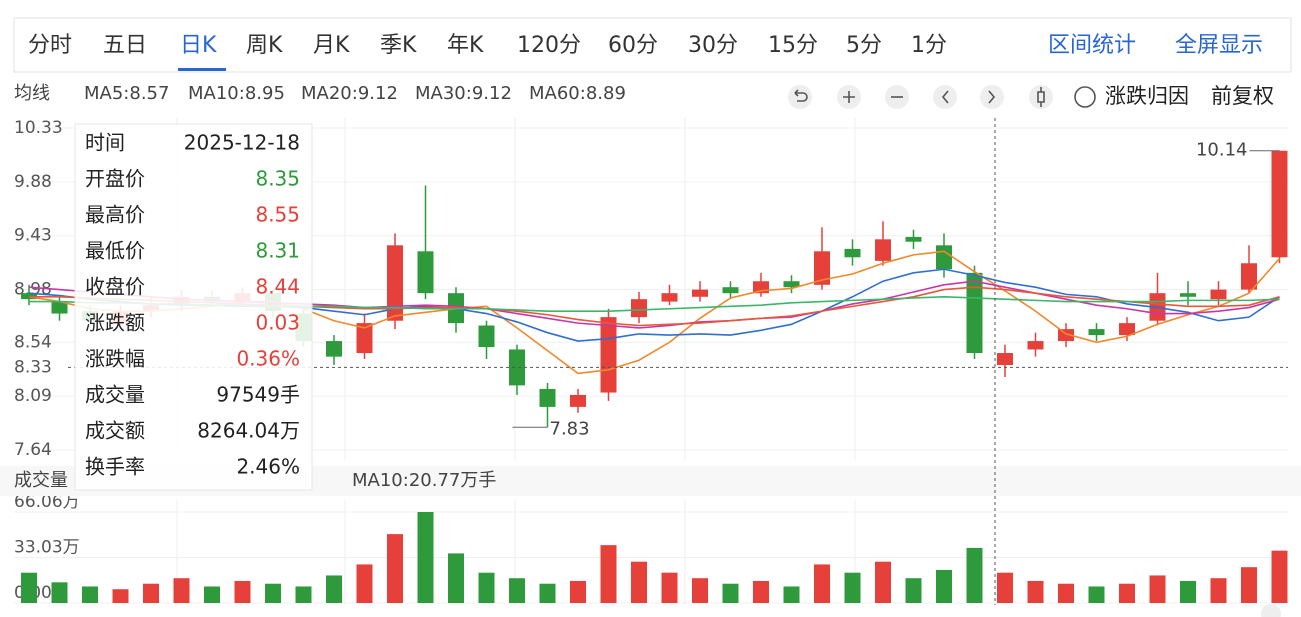 The image size is (1301, 617). I want to click on crosshair-label: 8.33, so click(33, 367).